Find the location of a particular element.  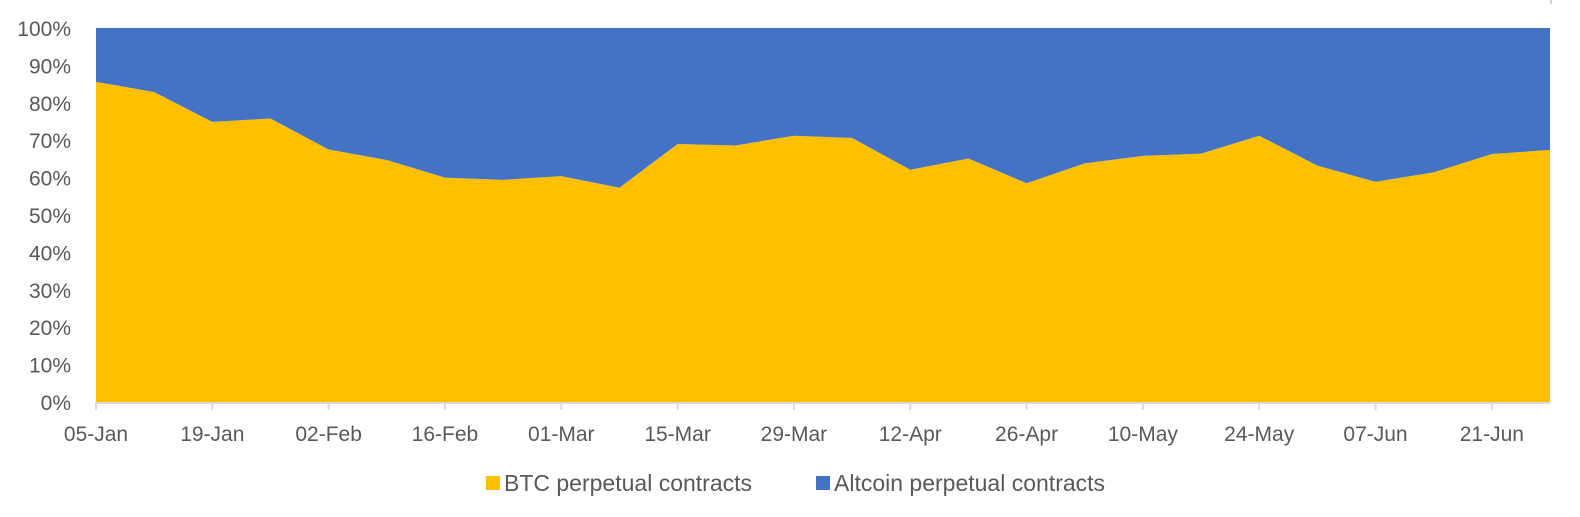

x-tick-label: 29-Mar is located at coordinates (794, 434).